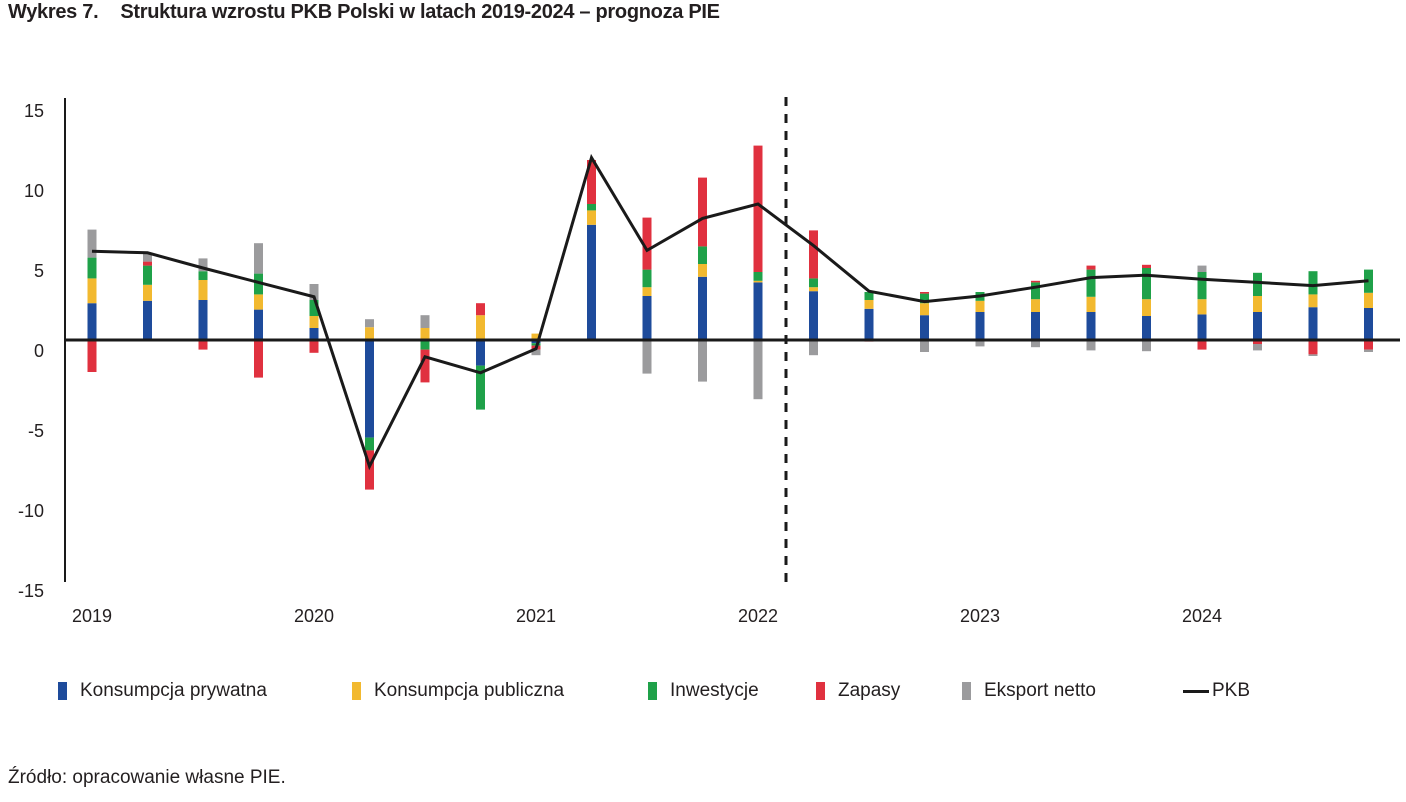 The width and height of the screenshot is (1406, 802). Describe the element at coordinates (714, 690) in the screenshot. I see `legend-label: Inwestycje` at that location.